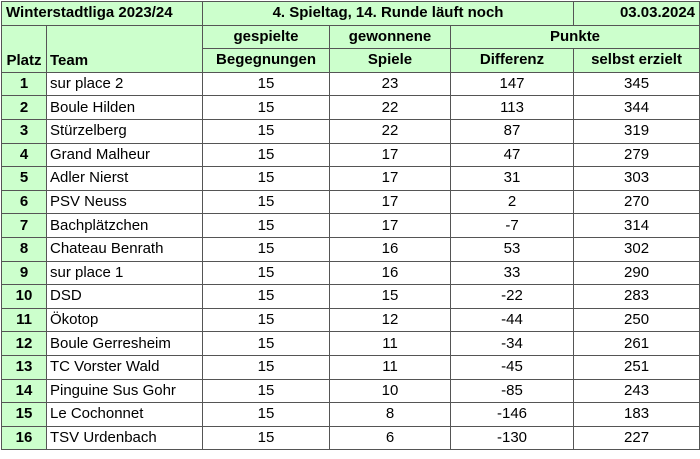  What do you see at coordinates (124, 296) in the screenshot?
I see `team-cell: DSD` at bounding box center [124, 296].